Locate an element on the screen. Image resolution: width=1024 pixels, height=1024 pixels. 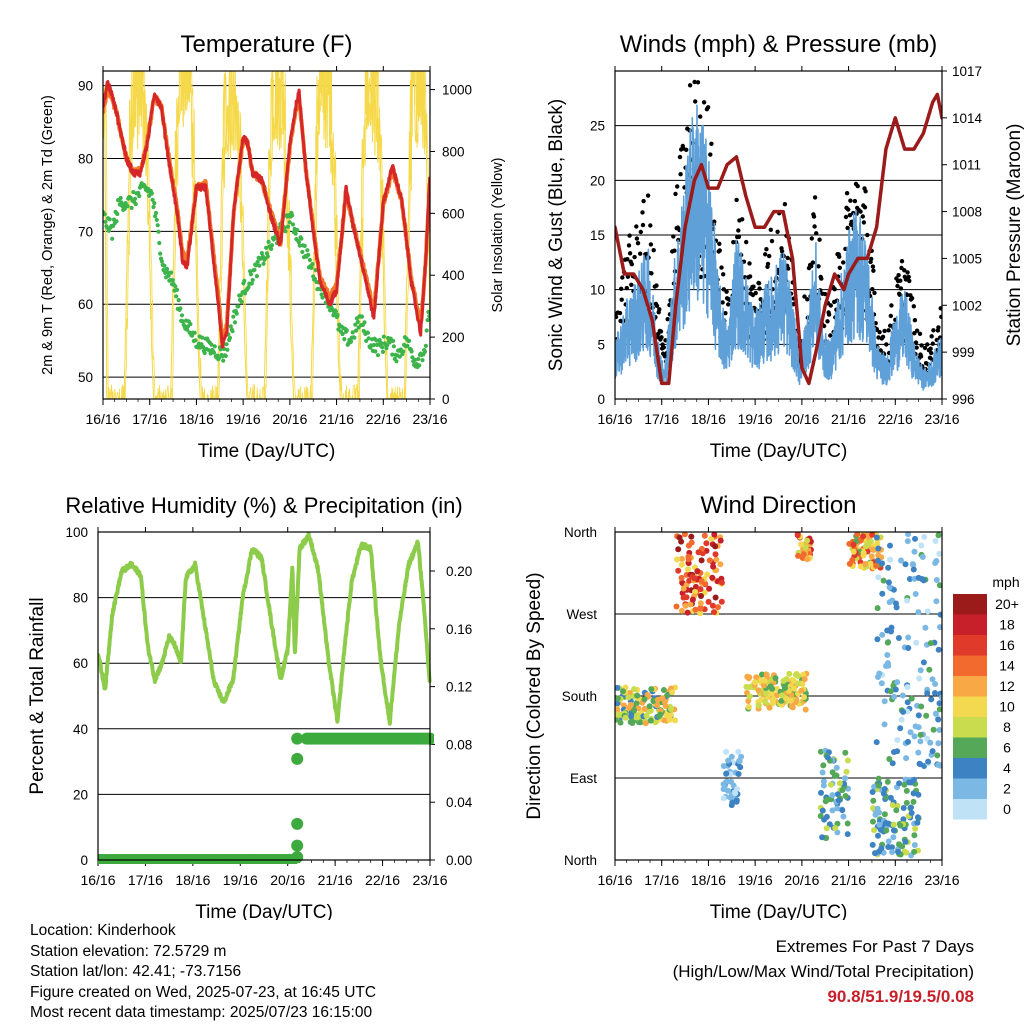
latlon-text: Station lat/lon: 42.41; -73.7156 is located at coordinates (136, 971).